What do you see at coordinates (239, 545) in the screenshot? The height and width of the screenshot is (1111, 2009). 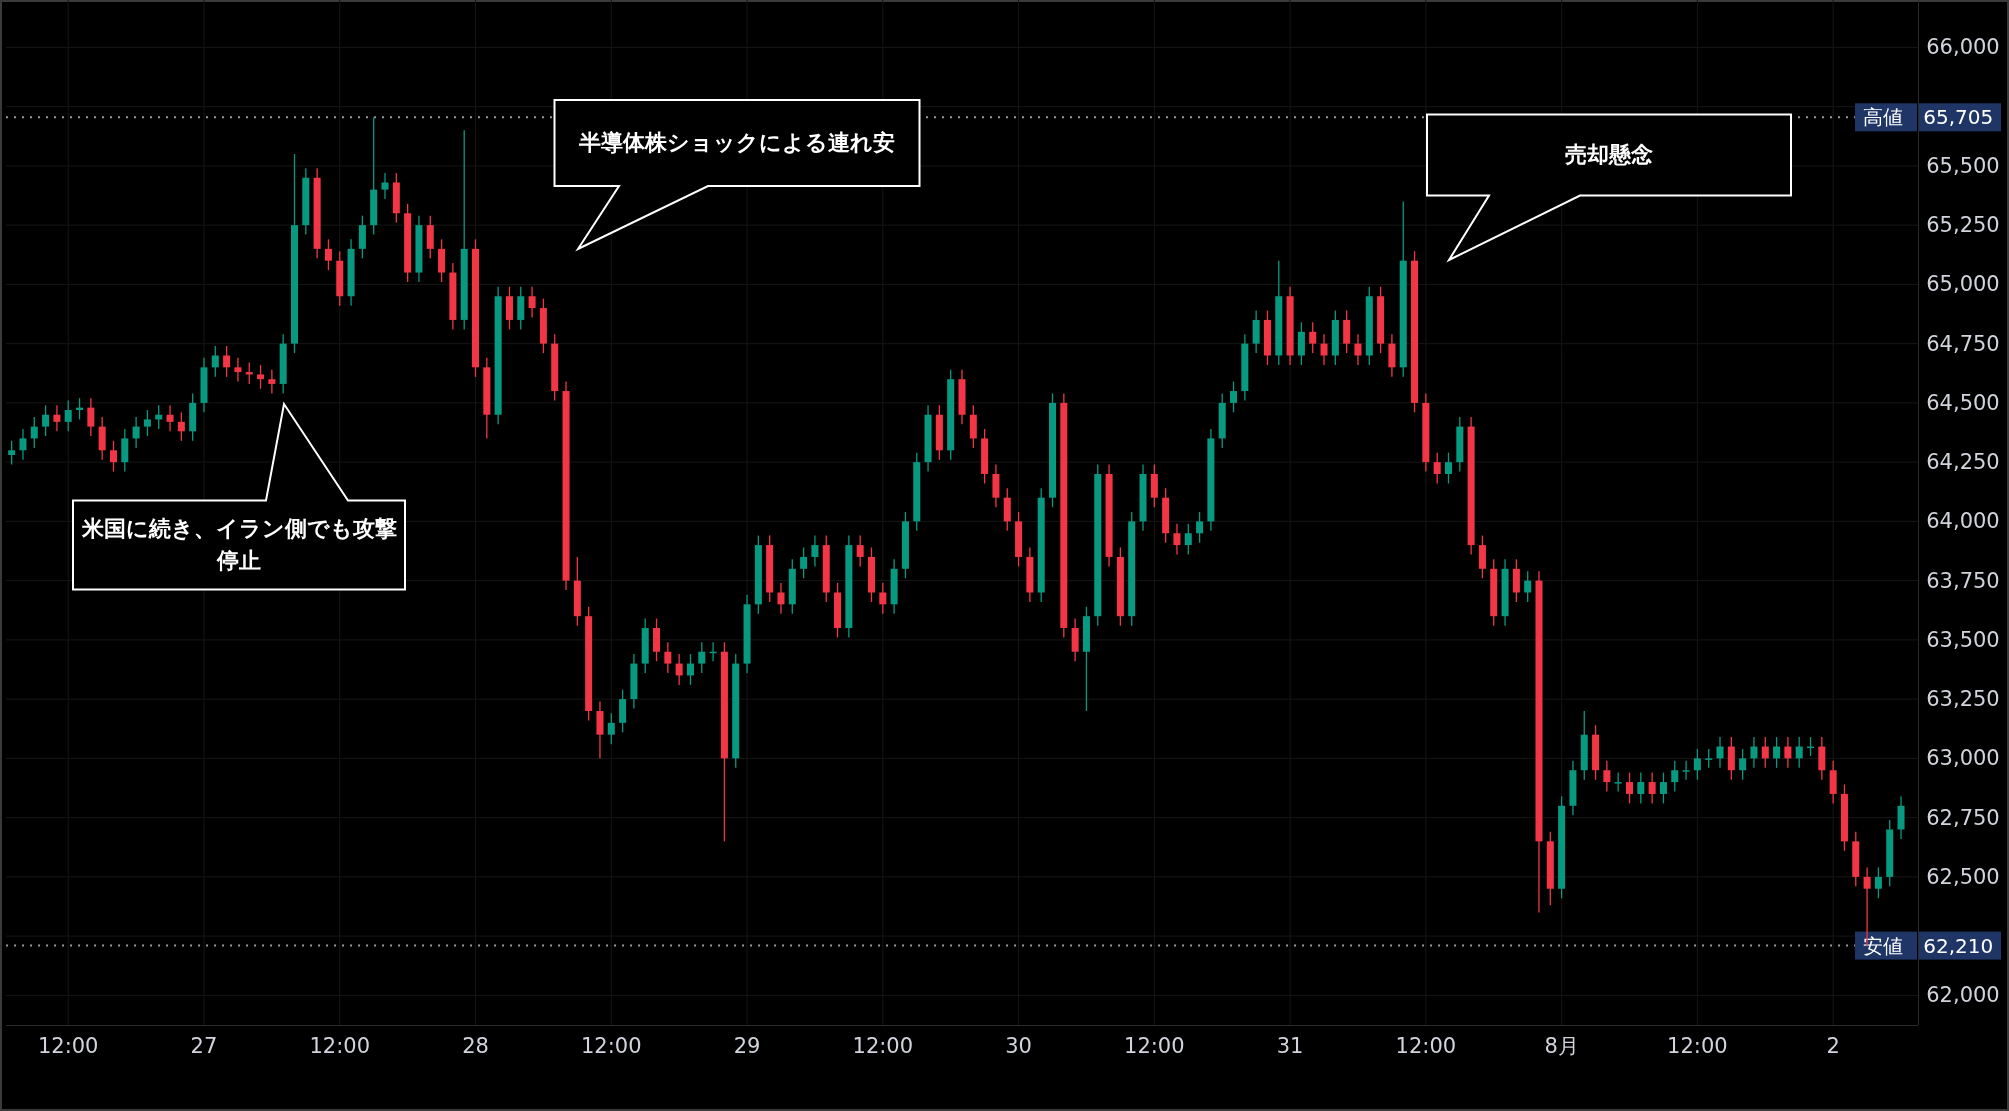 I see `annotation: 米国に続き、イラン側でも攻撃停止` at bounding box center [239, 545].